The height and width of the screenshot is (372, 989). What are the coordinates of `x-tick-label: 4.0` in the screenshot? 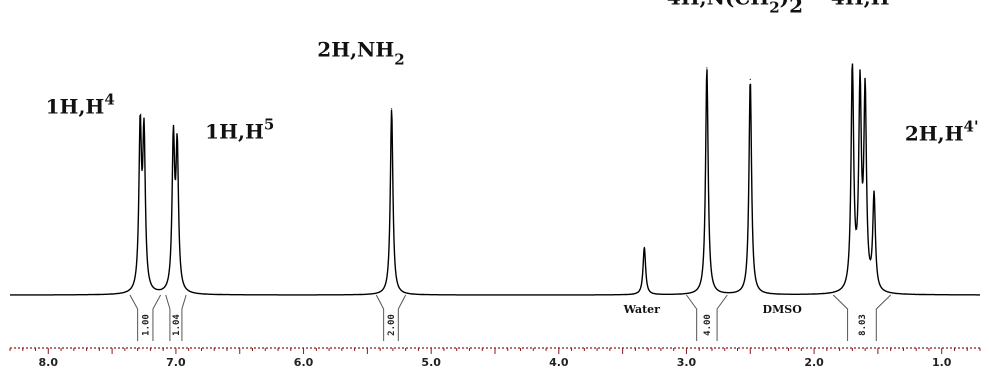 It's located at (559, 362).